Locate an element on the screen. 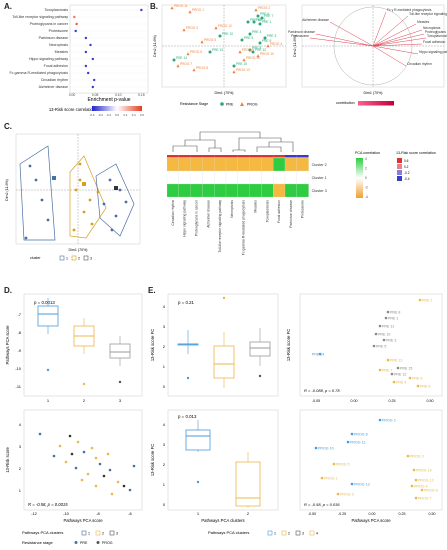 Image resolution: width=447 pixels, height=550 pixels. box is located at coordinates (224, 362).